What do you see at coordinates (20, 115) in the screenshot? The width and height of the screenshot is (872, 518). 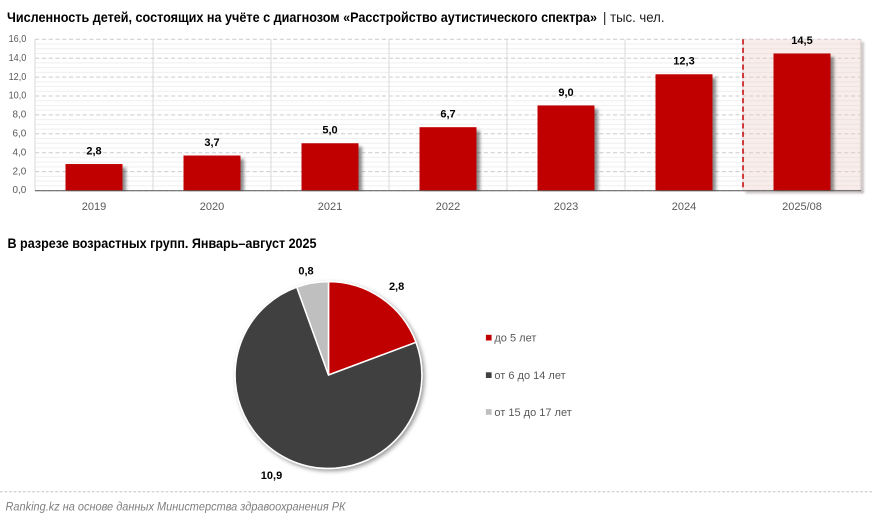 I see `svg-text: 8,0` at bounding box center [20, 115].